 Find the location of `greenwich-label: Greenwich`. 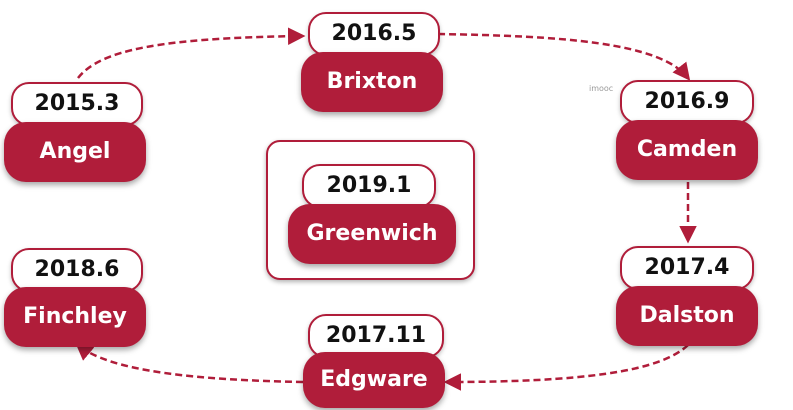

greenwich-label: Greenwich is located at coordinates (372, 234).